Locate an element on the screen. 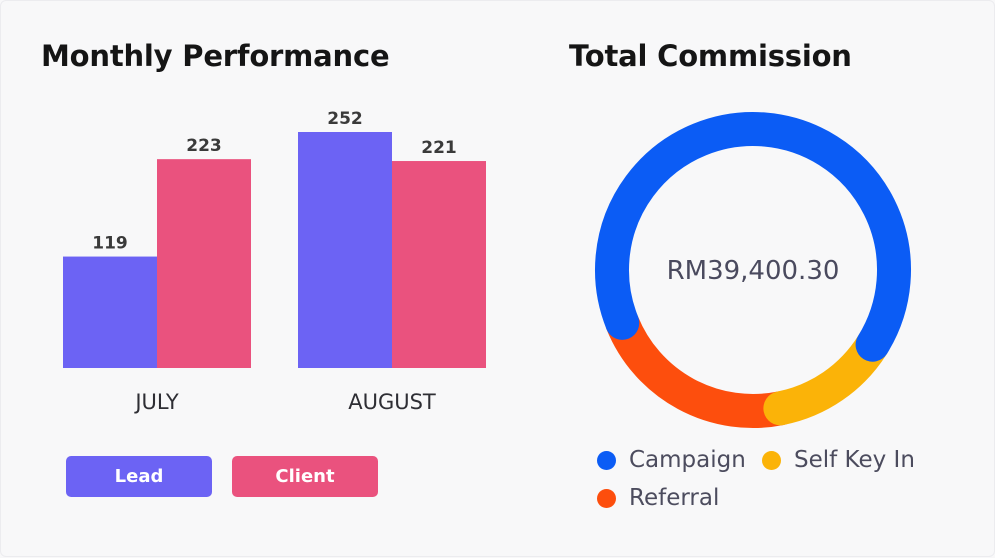 The height and width of the screenshot is (558, 995). legend-item-campaign: Campaign is located at coordinates (671, 460).